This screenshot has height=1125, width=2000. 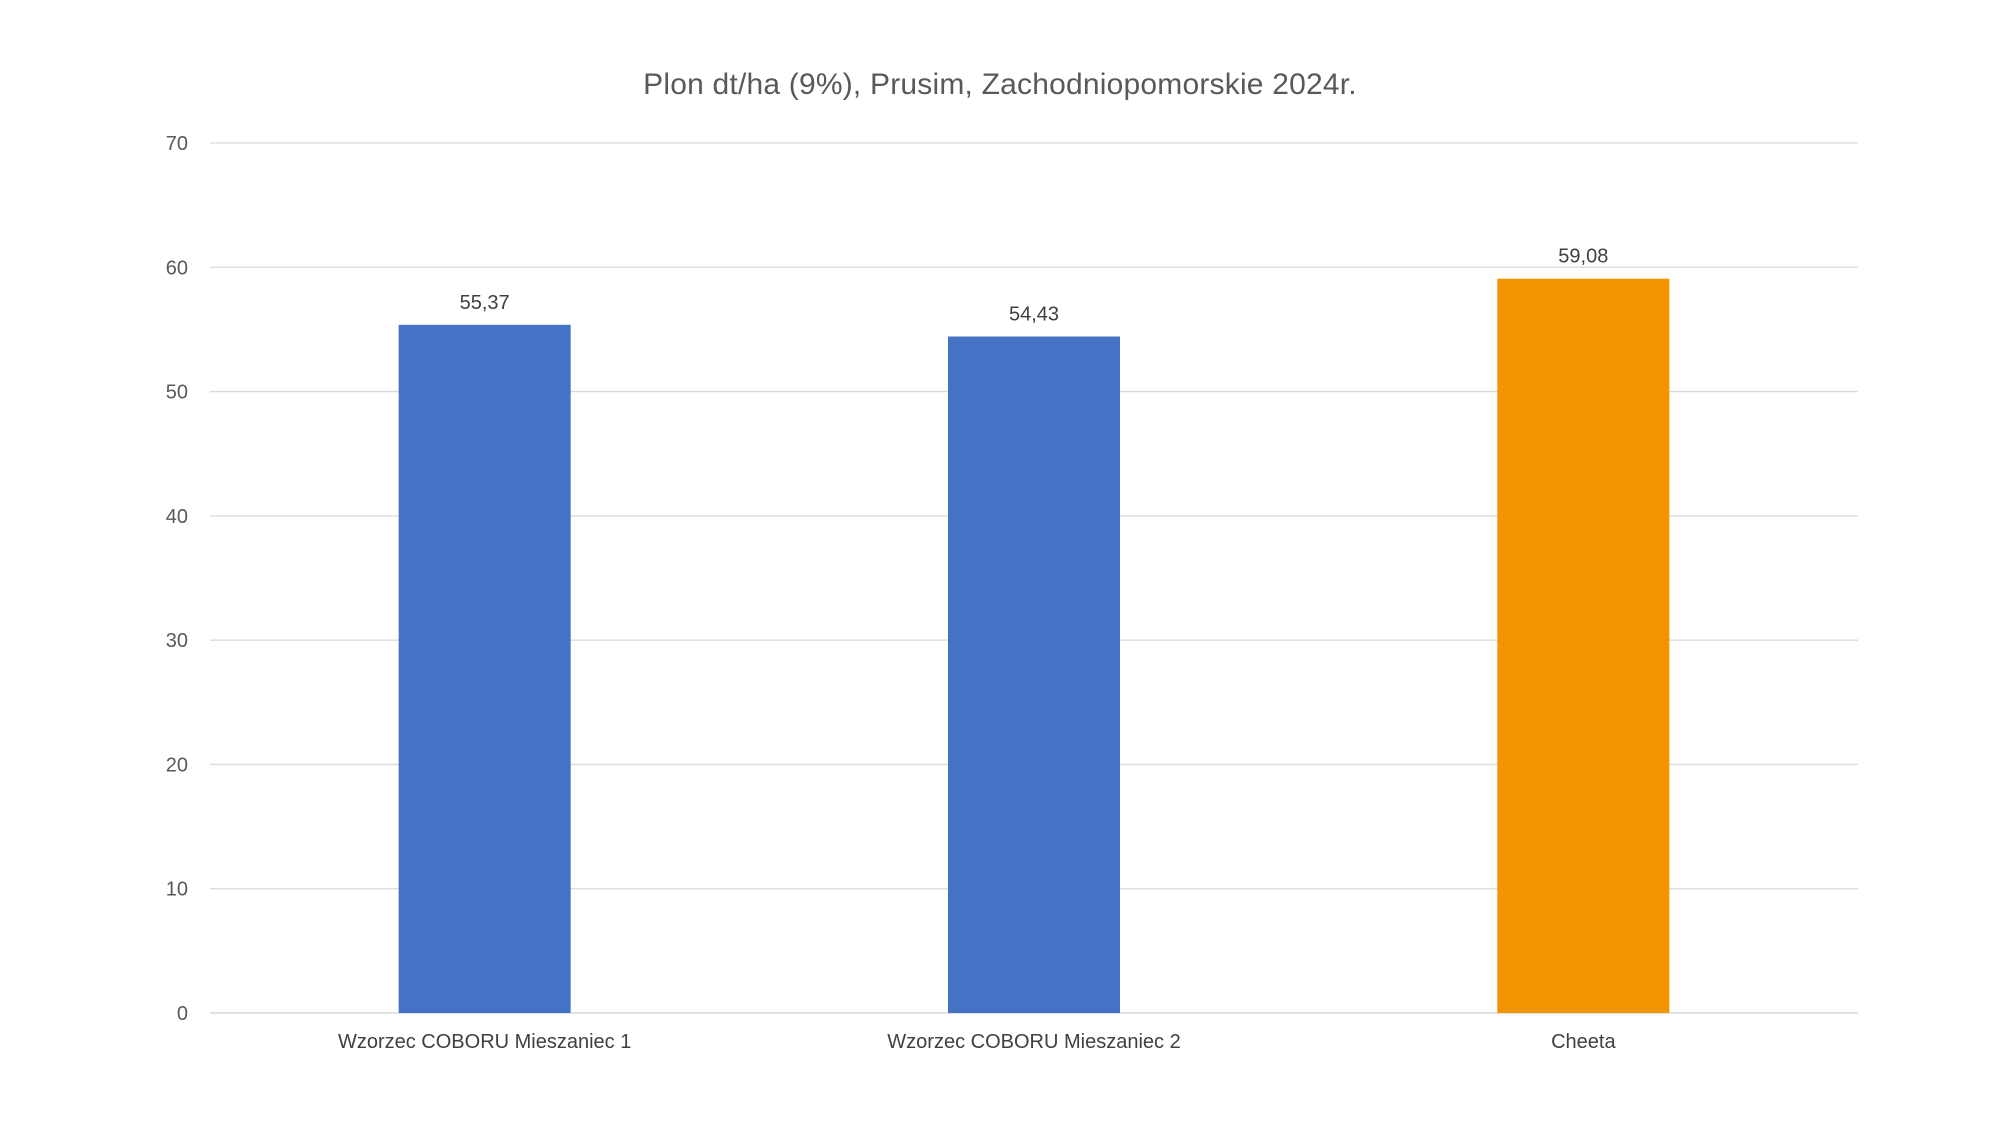 I want to click on y-tick-label: 40, so click(x=177, y=517).